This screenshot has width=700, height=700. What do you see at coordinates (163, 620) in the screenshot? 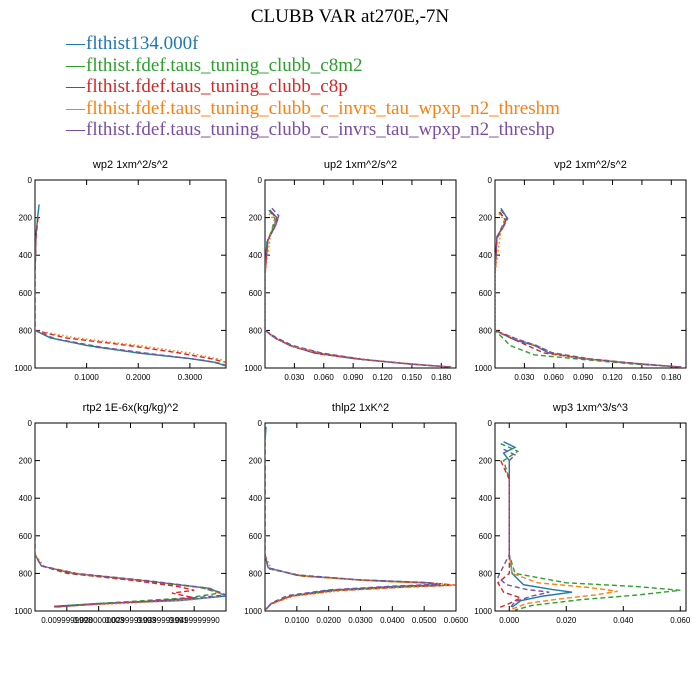
I see `x-tick-label: 0.0399999991` at bounding box center [163, 620].